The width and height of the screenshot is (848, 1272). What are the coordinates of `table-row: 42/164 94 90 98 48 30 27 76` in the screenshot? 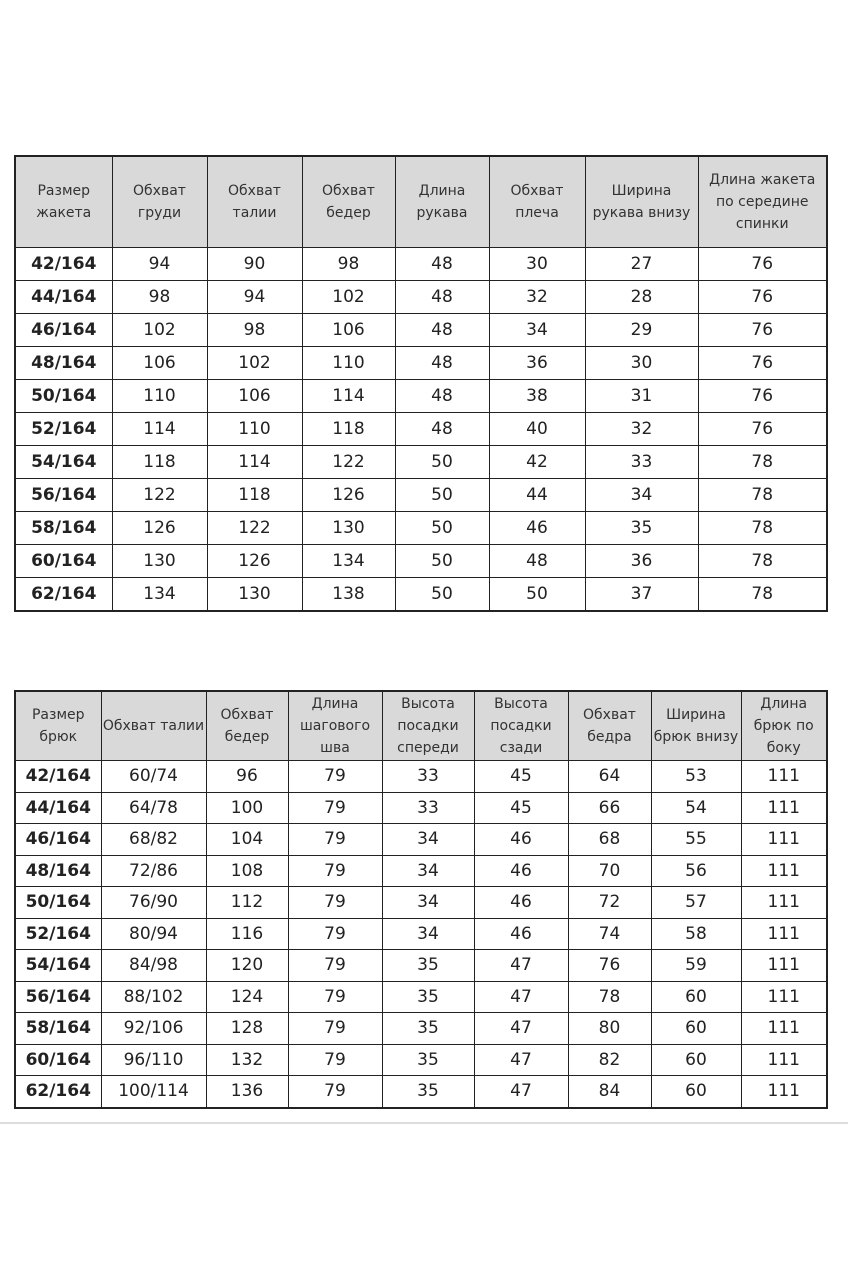 It's located at (421, 264).